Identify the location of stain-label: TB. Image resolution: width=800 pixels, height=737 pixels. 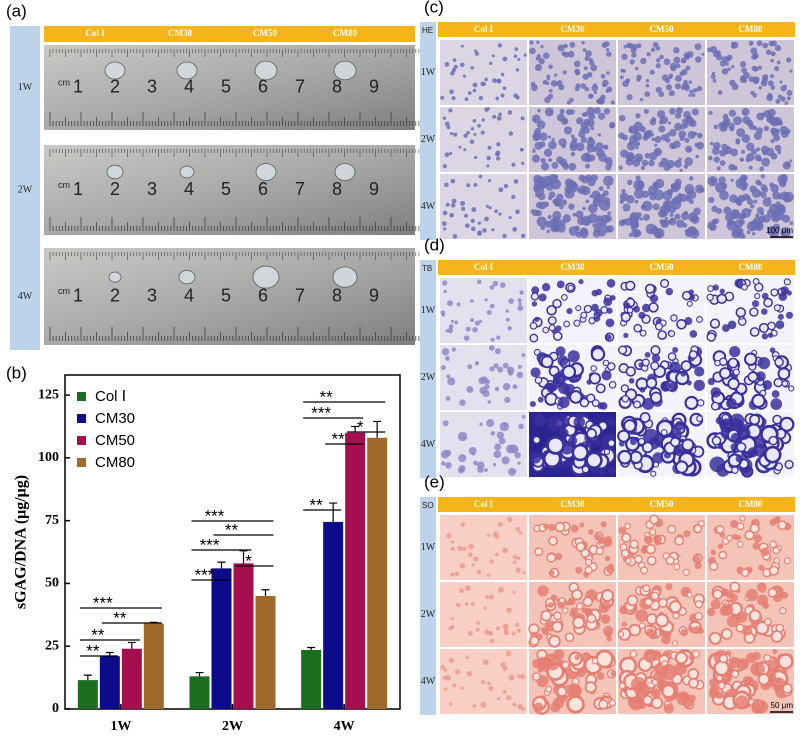
(427, 268).